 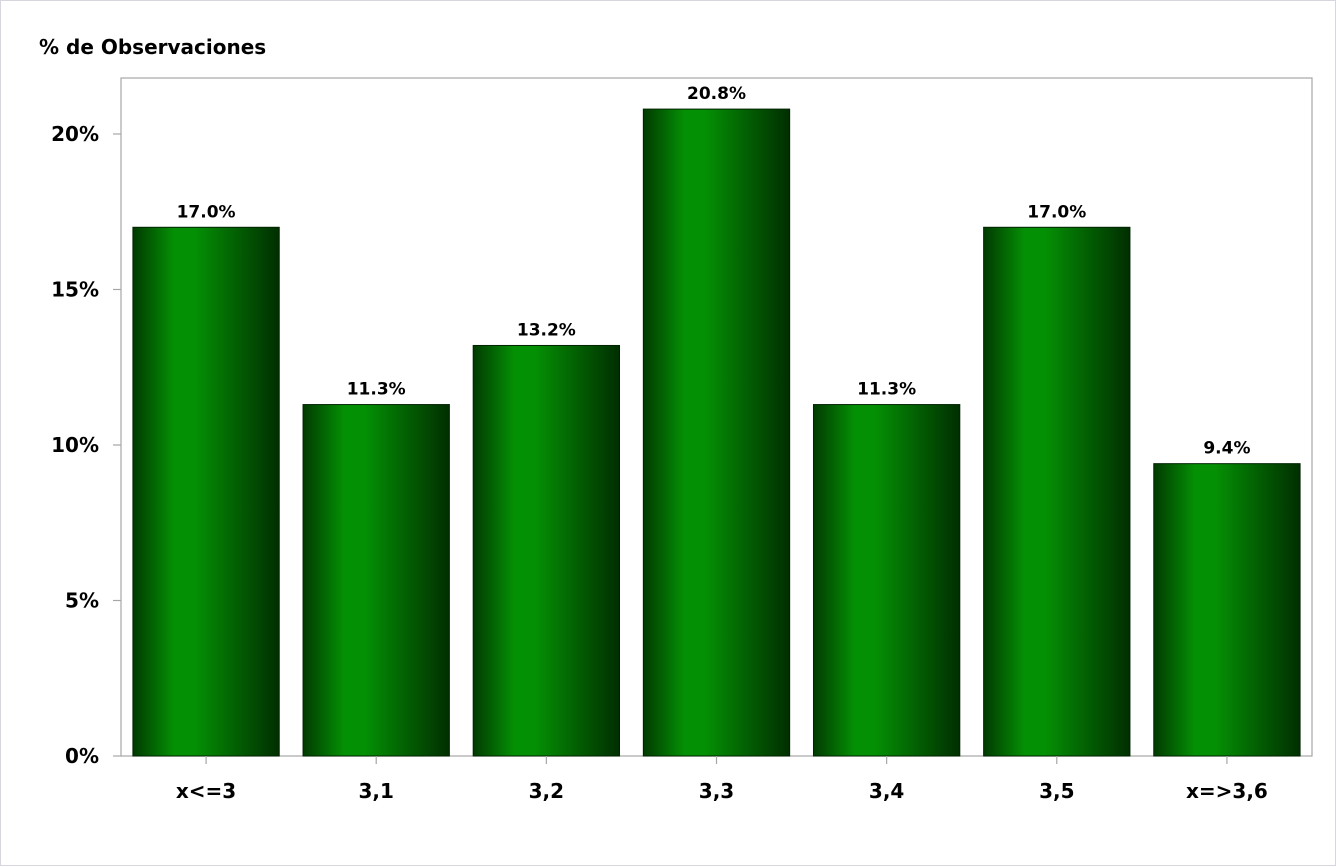 I want to click on x-axis: x<=3 3,1 3,2 3,3 3,4 3,5 x=>3,6, so click(x=722, y=779).